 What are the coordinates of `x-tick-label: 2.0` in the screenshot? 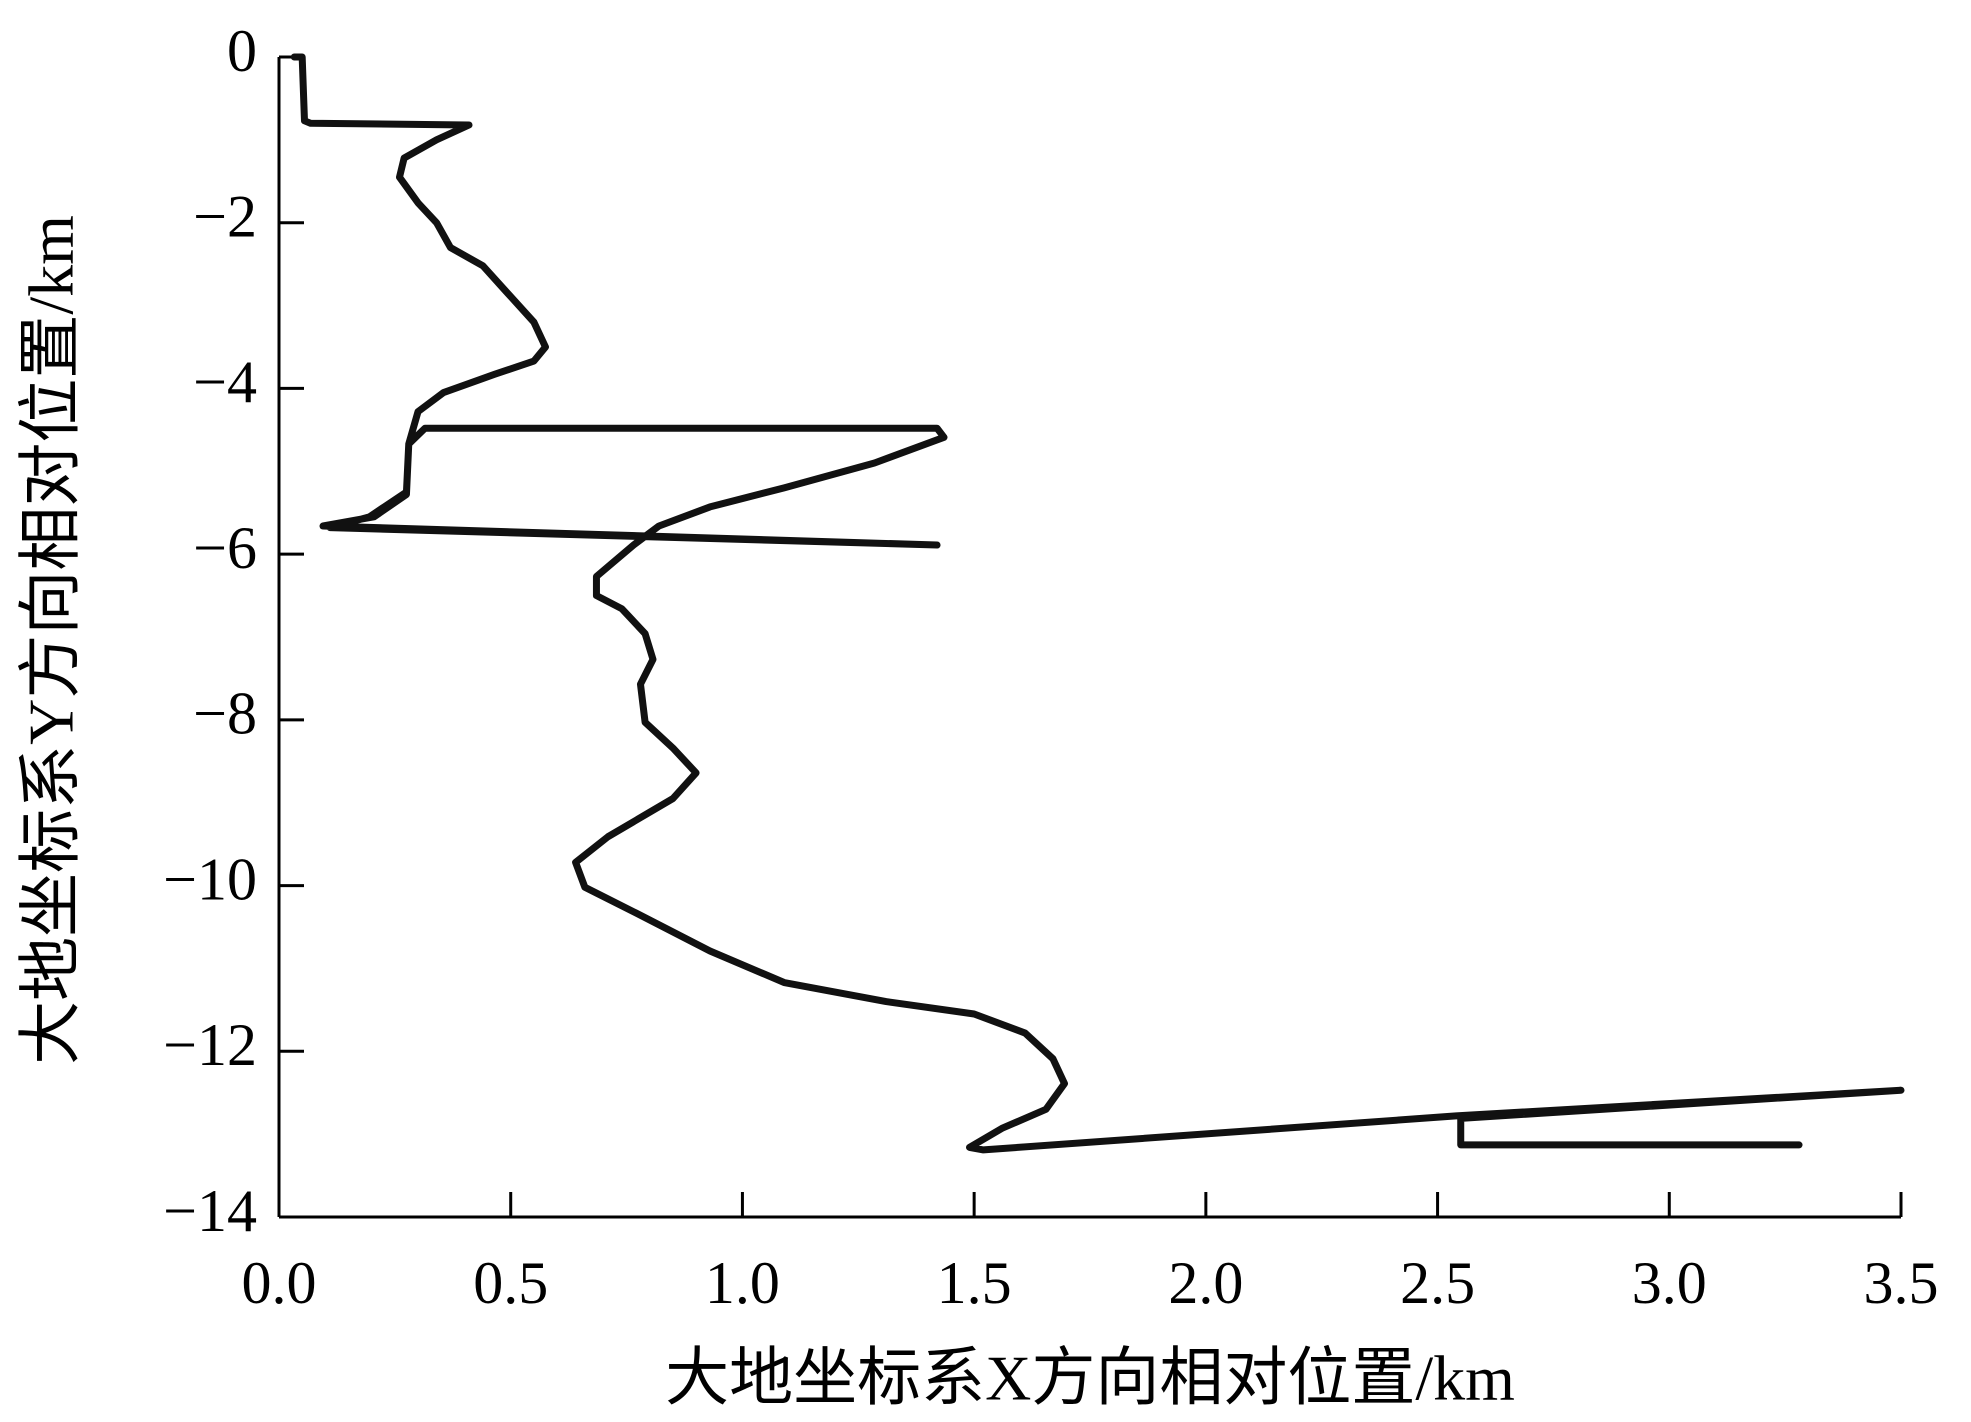 It's located at (1205, 1283).